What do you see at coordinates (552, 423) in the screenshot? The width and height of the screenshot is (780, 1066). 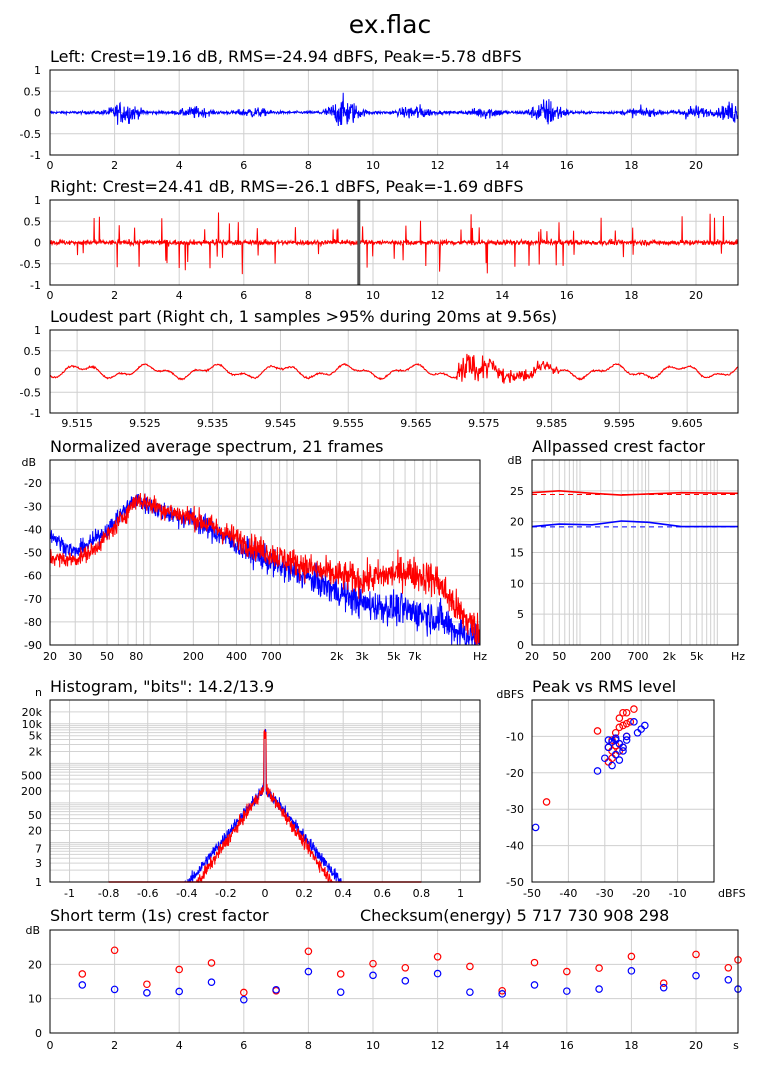 I see `loudest-xtick: 9.585` at bounding box center [552, 423].